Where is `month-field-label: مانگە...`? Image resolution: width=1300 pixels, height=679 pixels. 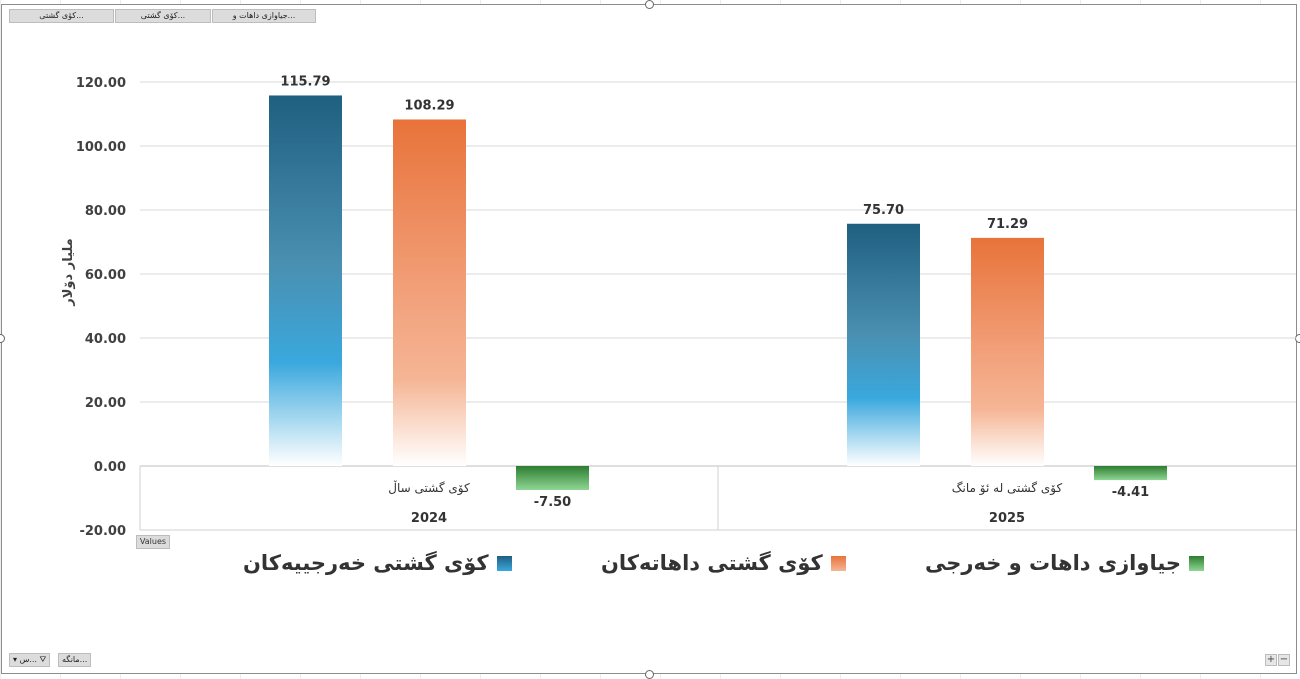
month-field-label: مانگە... is located at coordinates (75, 659).